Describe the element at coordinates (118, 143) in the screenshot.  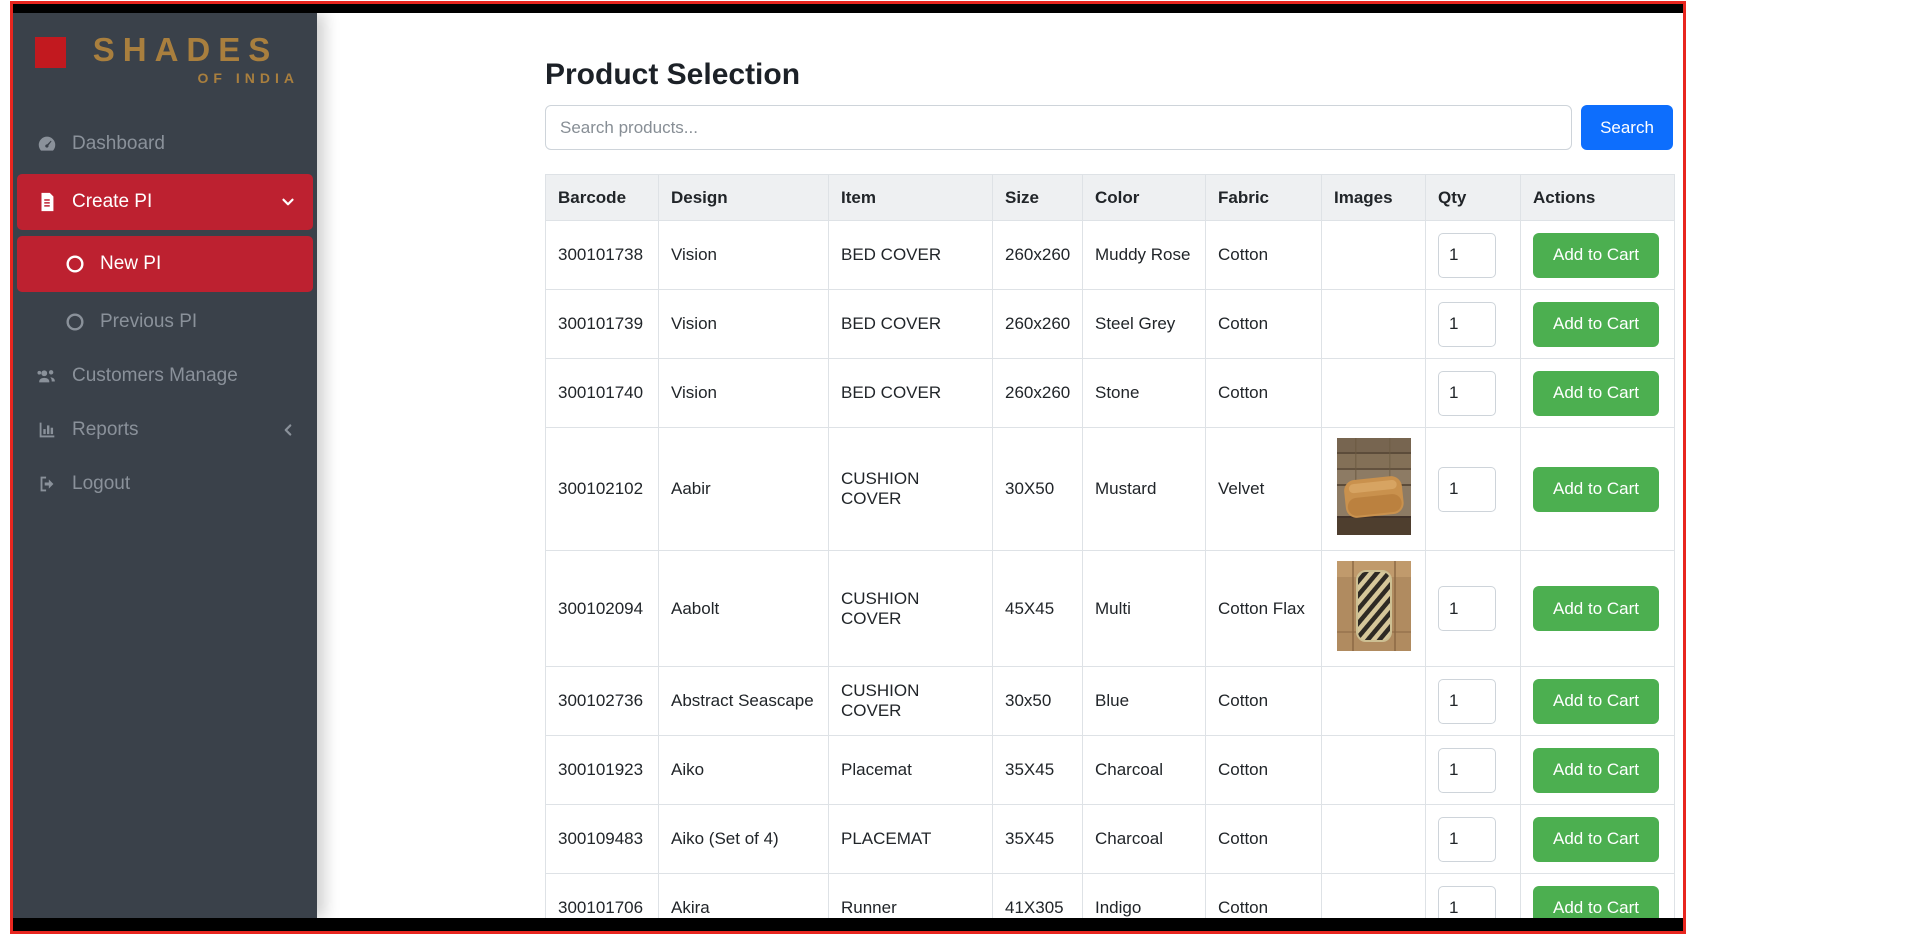
I see `sidebar-item-label: Dashboard` at that location.